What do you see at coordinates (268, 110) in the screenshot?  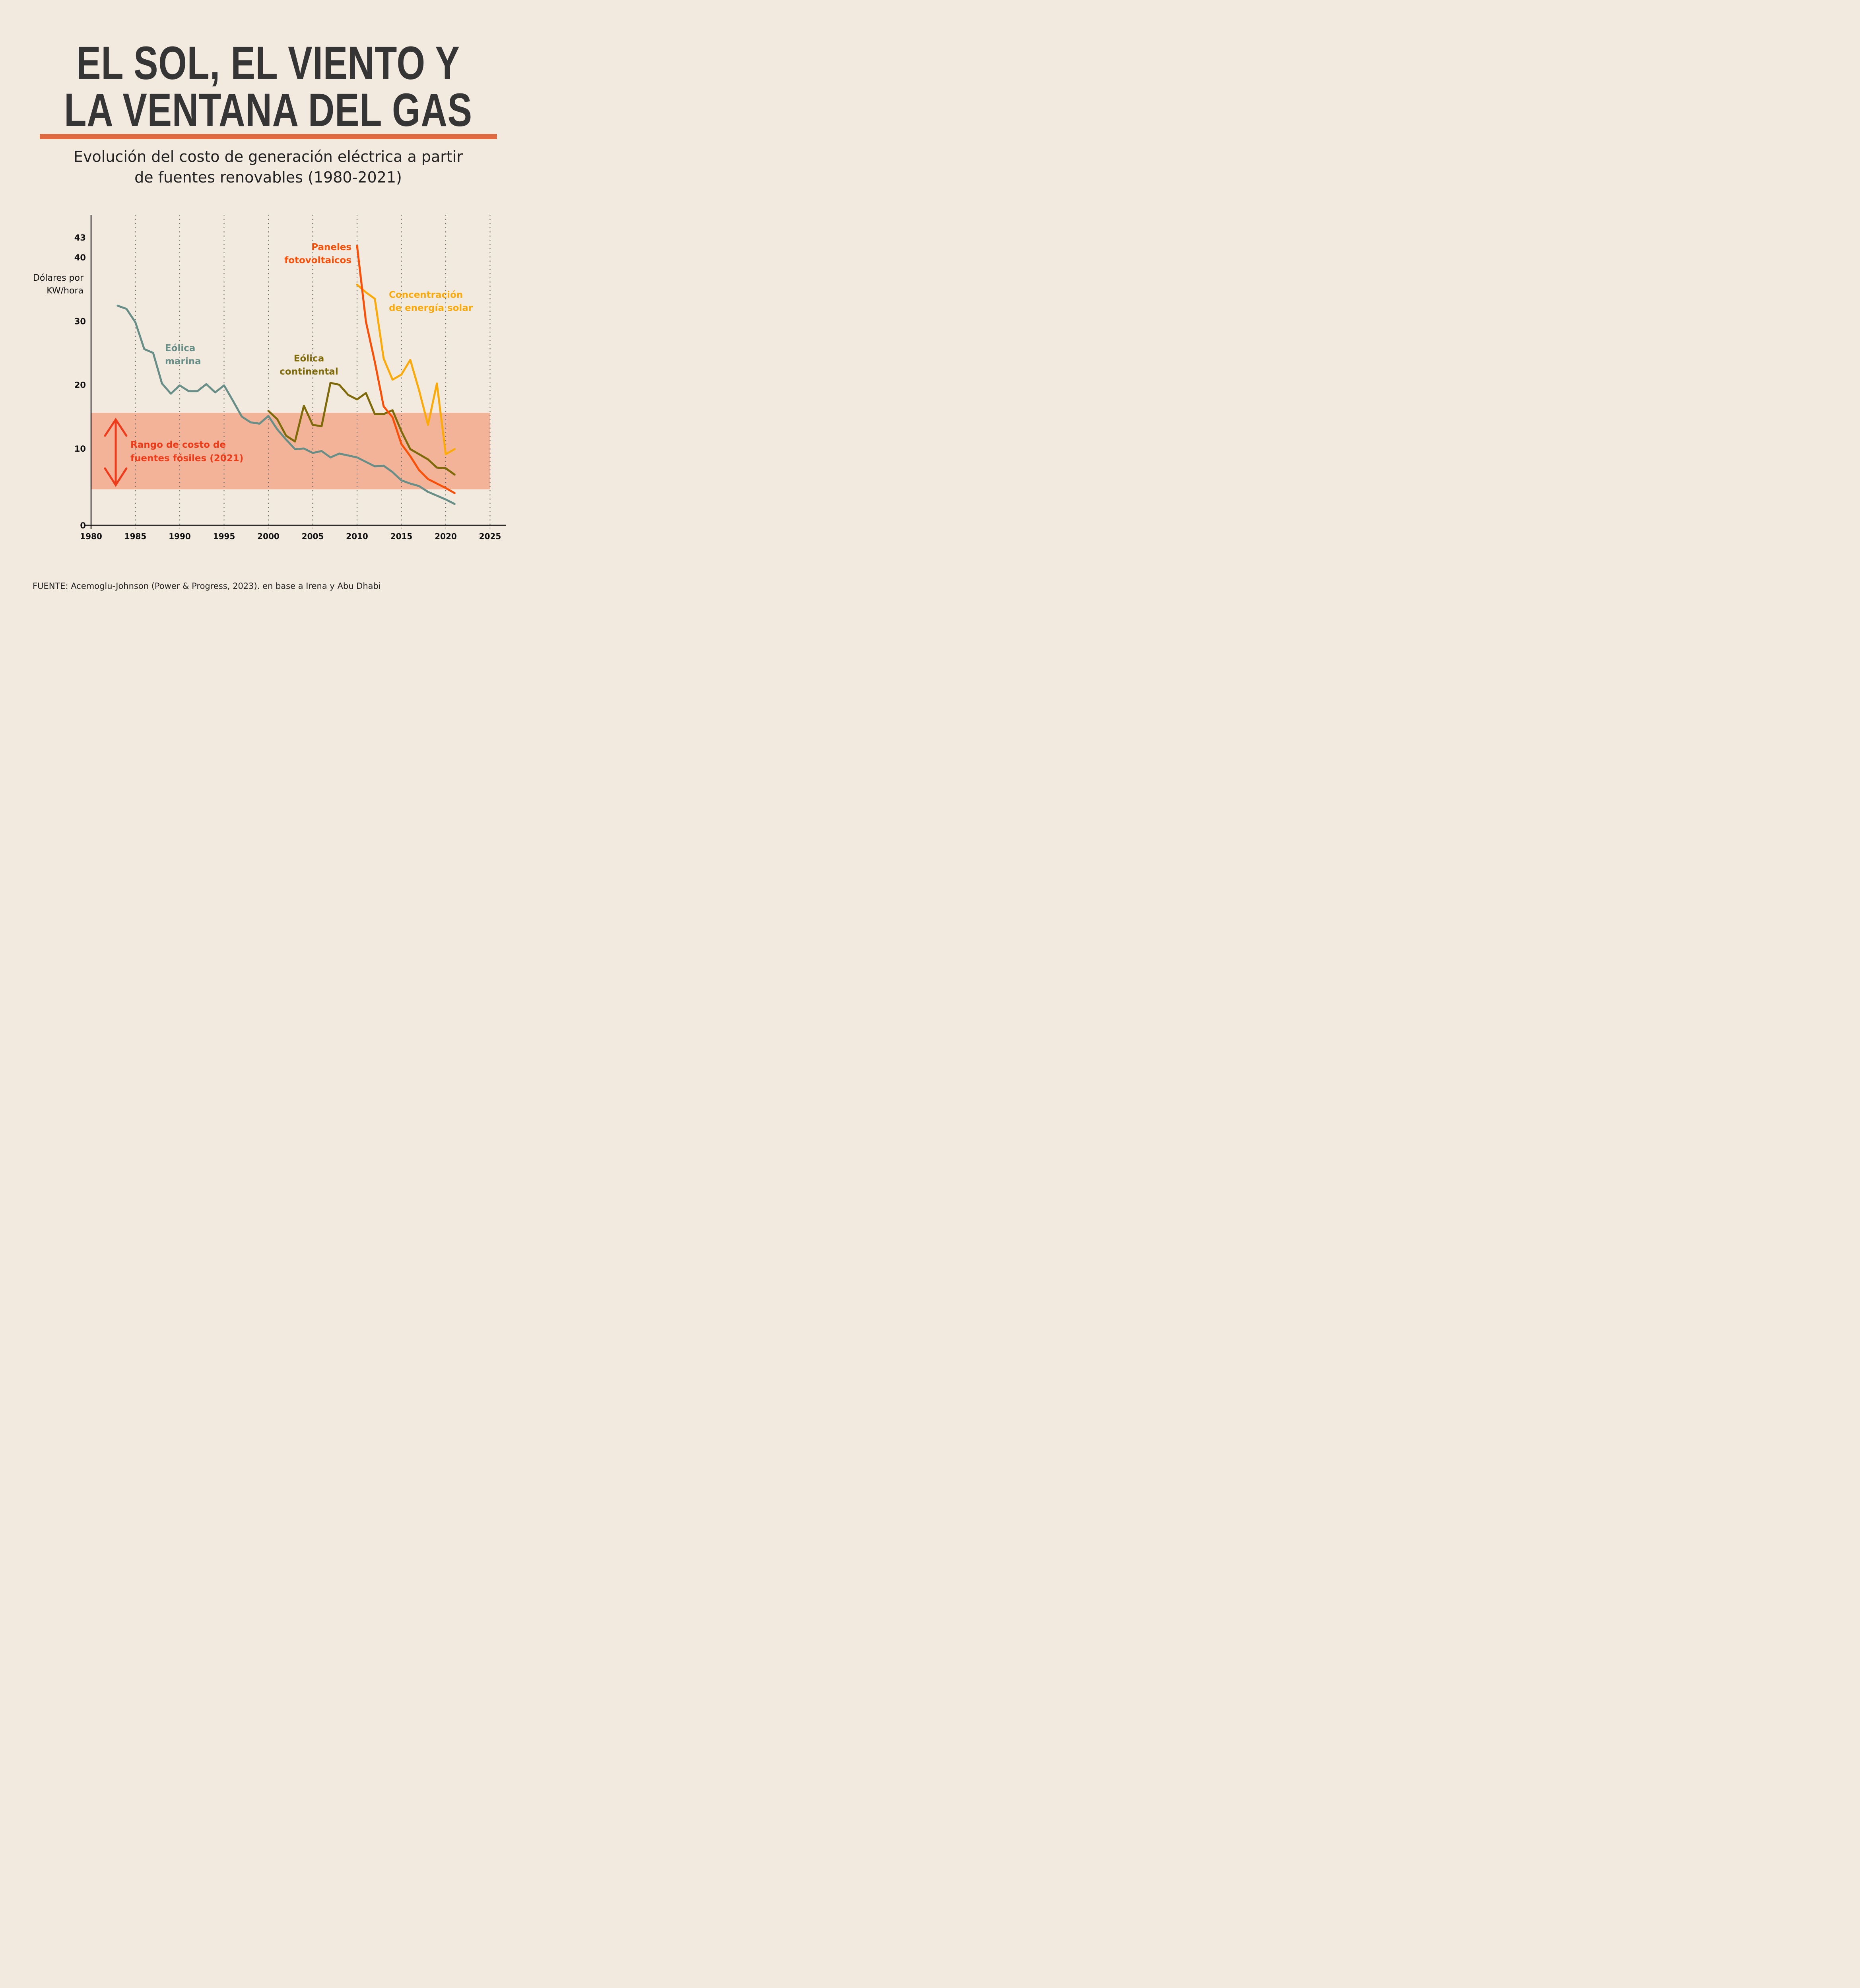 I see `title-line-2: LA VENTANA DEL GAS` at bounding box center [268, 110].